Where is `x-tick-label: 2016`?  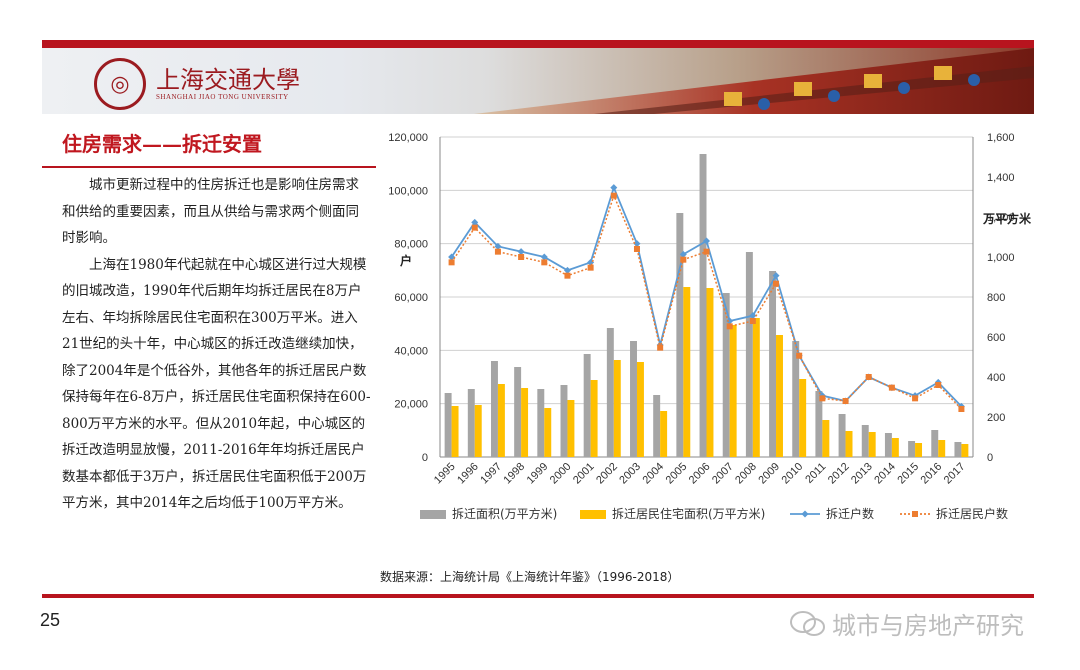 x-tick-label: 2016 is located at coordinates (932, 474).